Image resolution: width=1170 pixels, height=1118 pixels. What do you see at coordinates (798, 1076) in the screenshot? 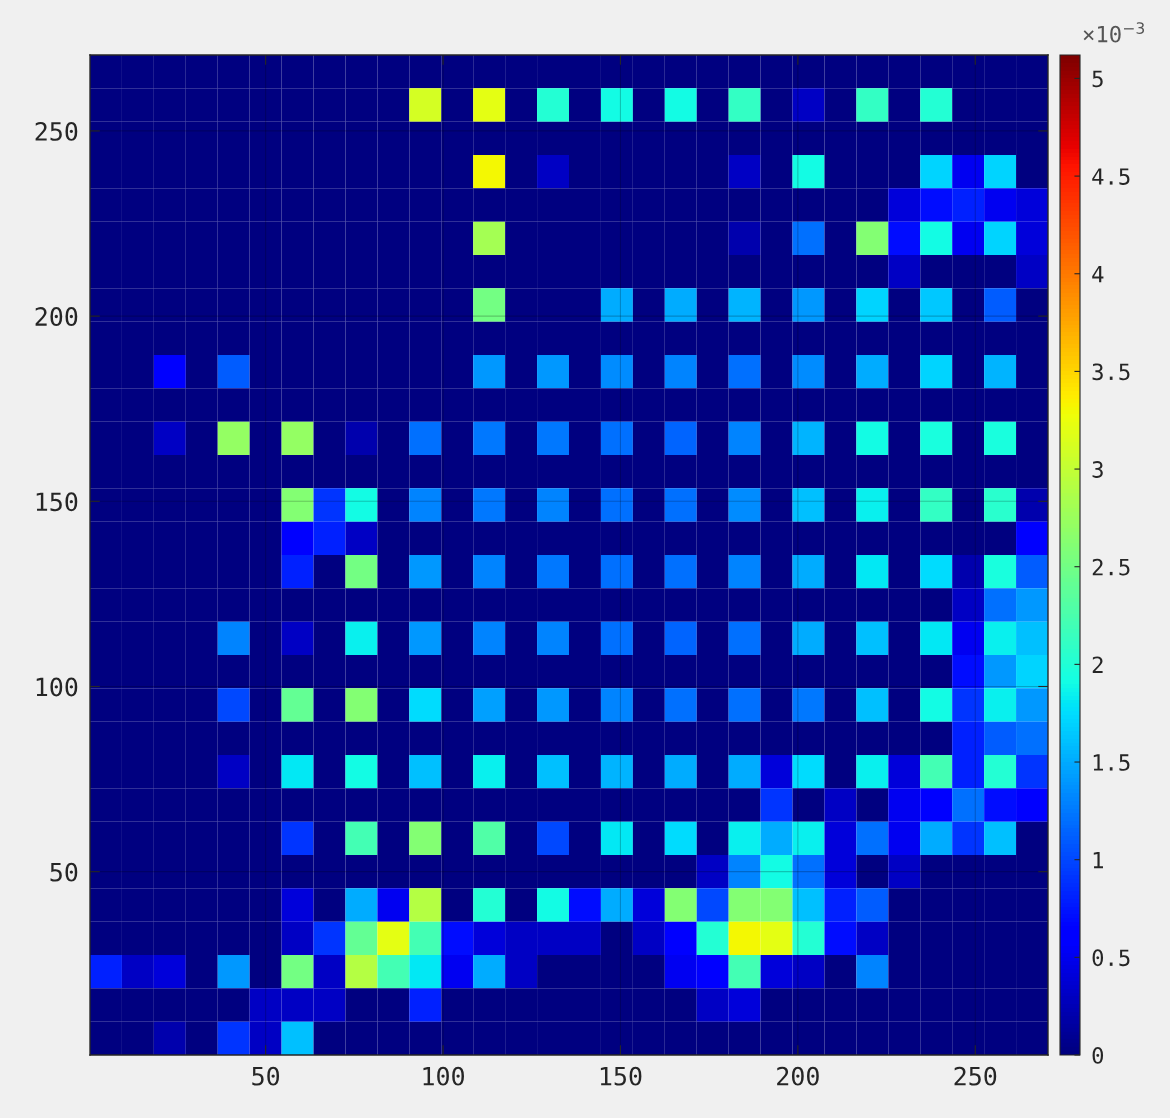
I see `x-tick-label: 200` at bounding box center [798, 1076].